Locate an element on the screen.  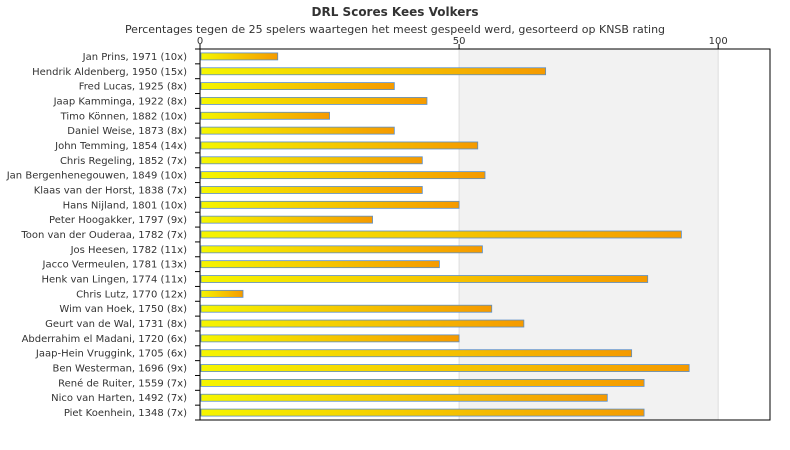
category-label: Klaas van der Horst, 1838 (7x) is located at coordinates (110, 190).